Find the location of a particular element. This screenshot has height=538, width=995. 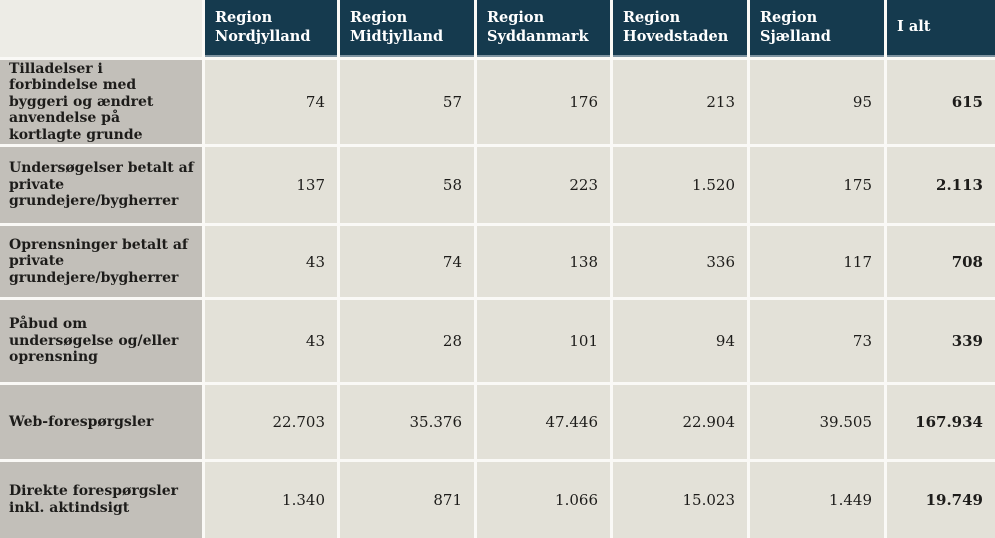

table-cell: 101 is located at coordinates (543, 341).